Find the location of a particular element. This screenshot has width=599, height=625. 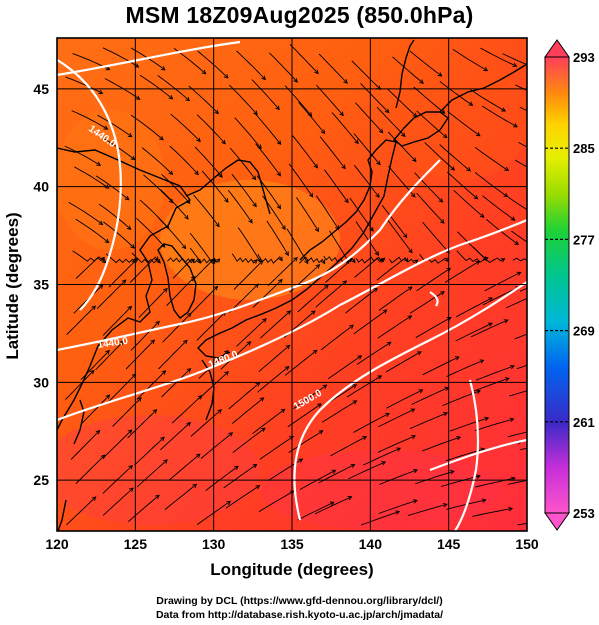

map-title: MSM 18Z09Aug2025 (850.0hPa) is located at coordinates (299, 15).